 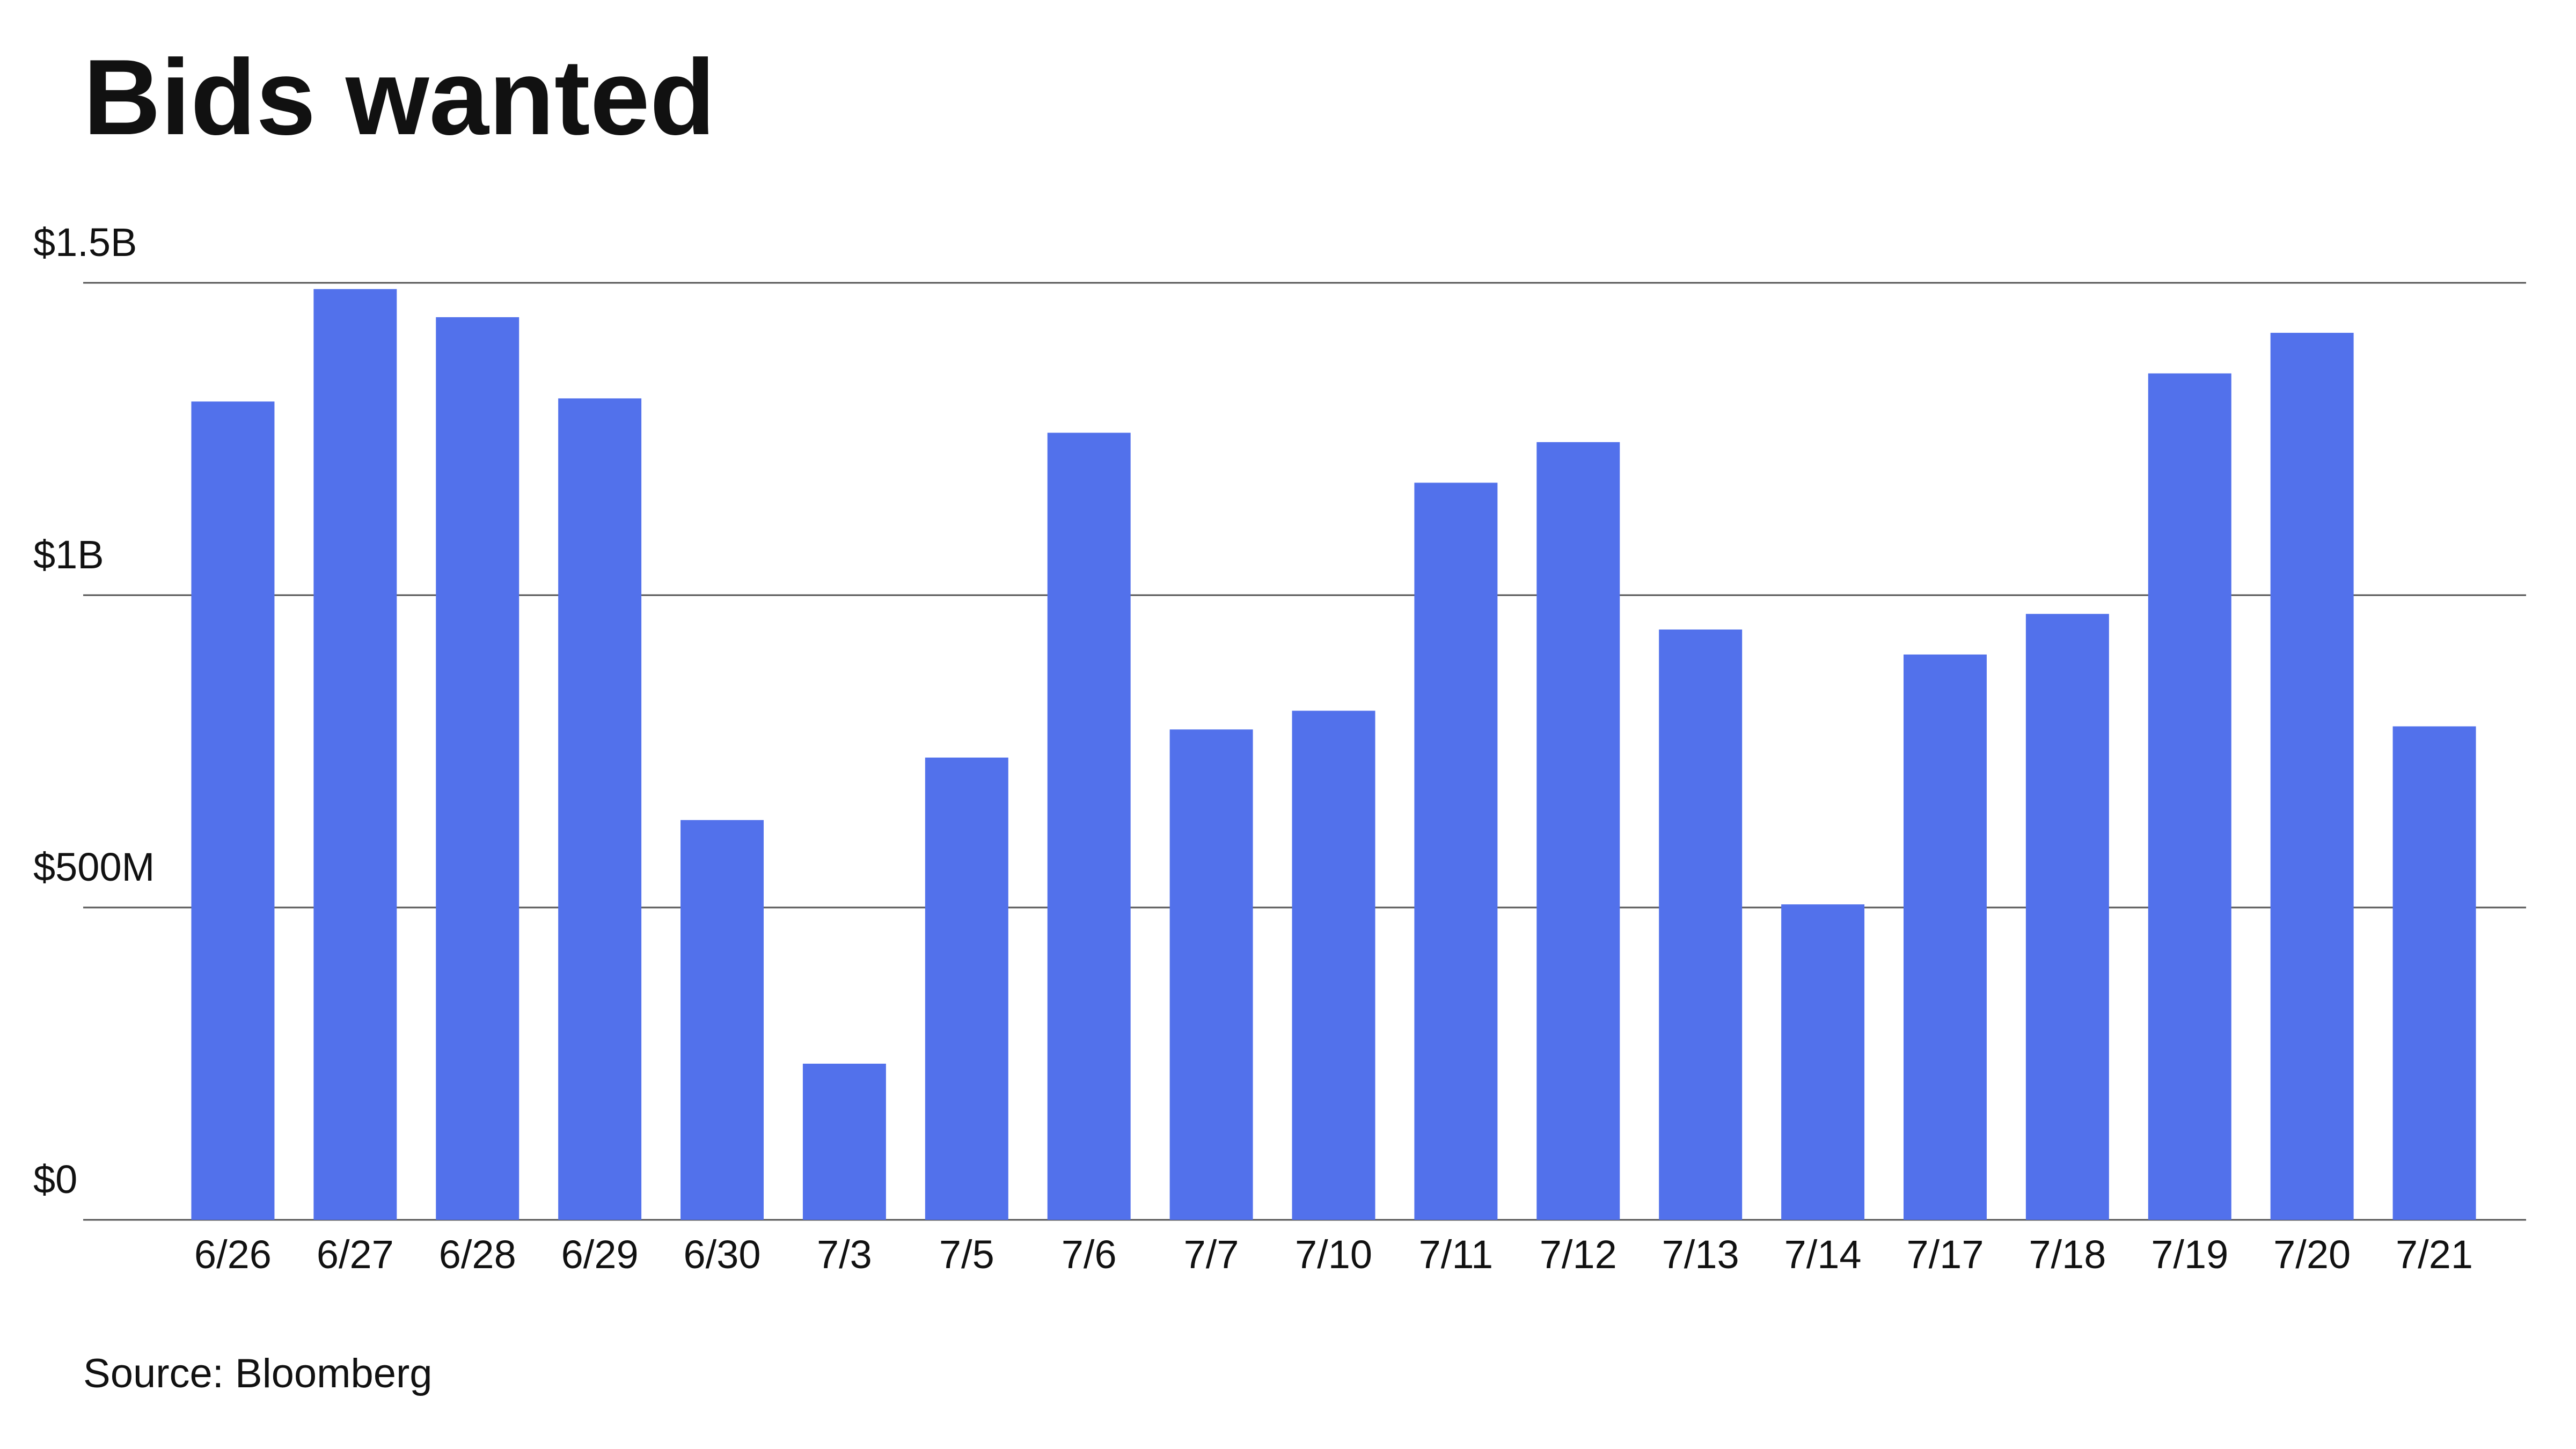 I want to click on chart-title: Bids wanted, so click(x=399, y=97).